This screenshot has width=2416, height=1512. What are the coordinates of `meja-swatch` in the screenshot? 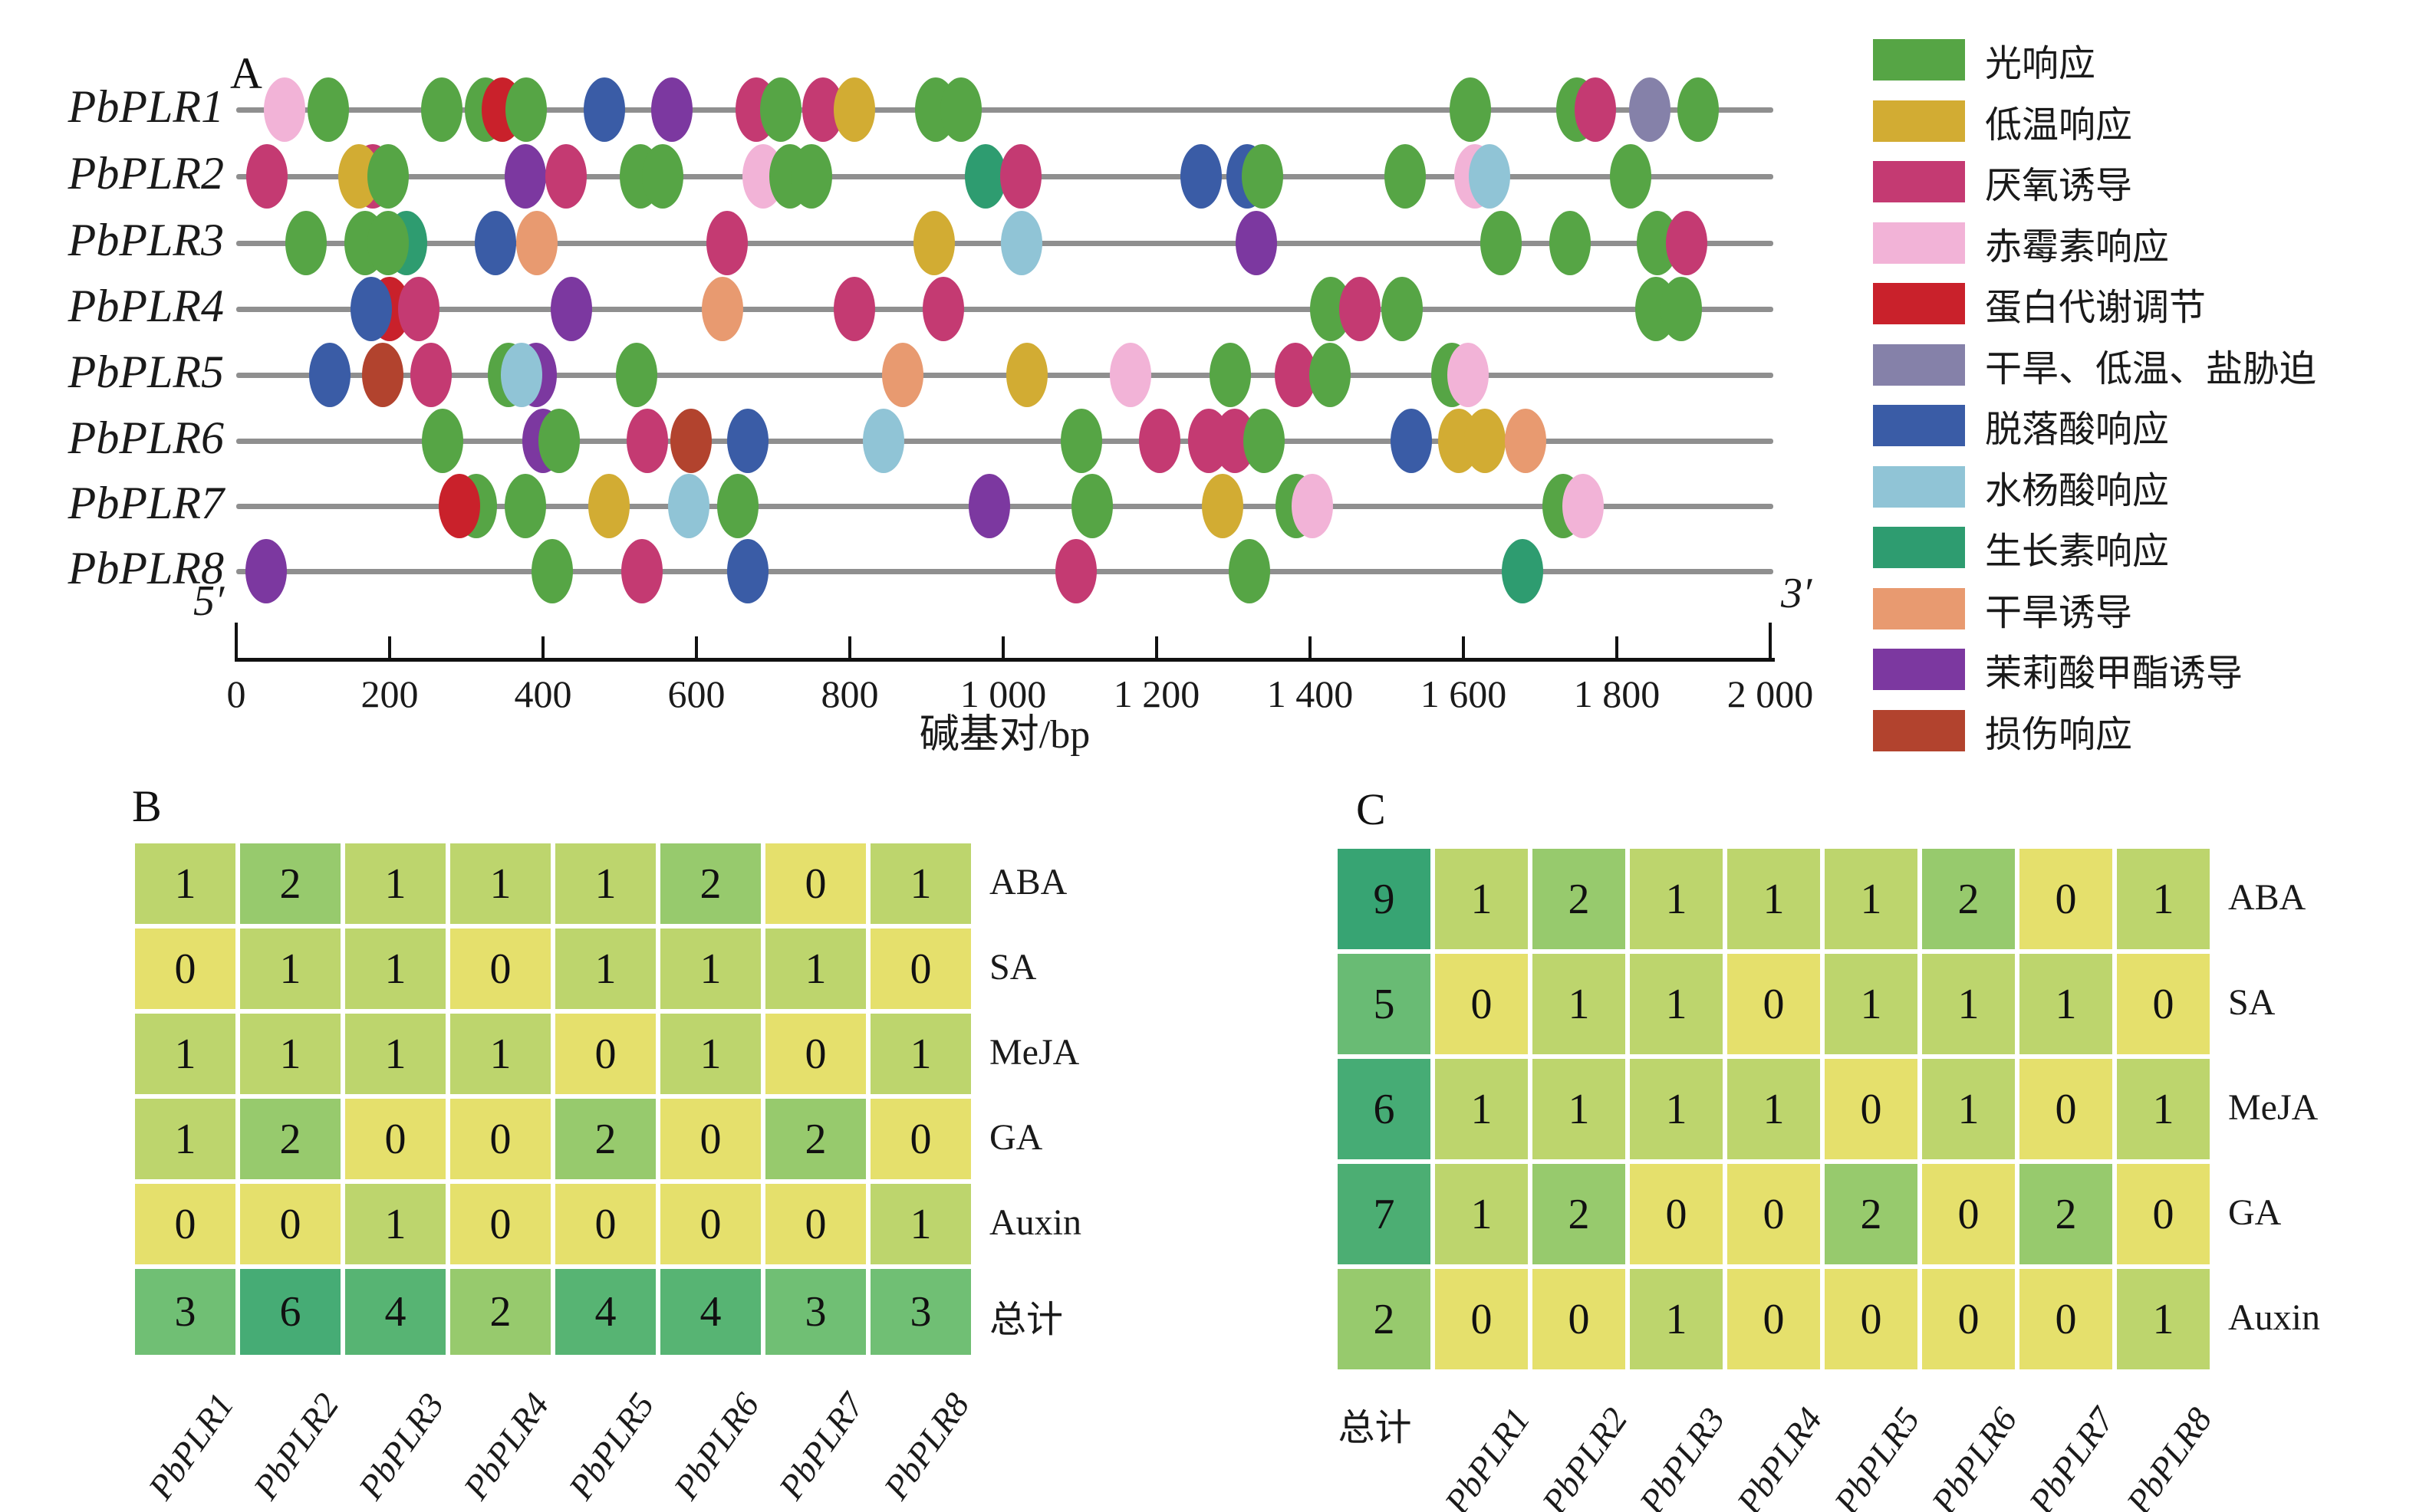 It's located at (1919, 669).